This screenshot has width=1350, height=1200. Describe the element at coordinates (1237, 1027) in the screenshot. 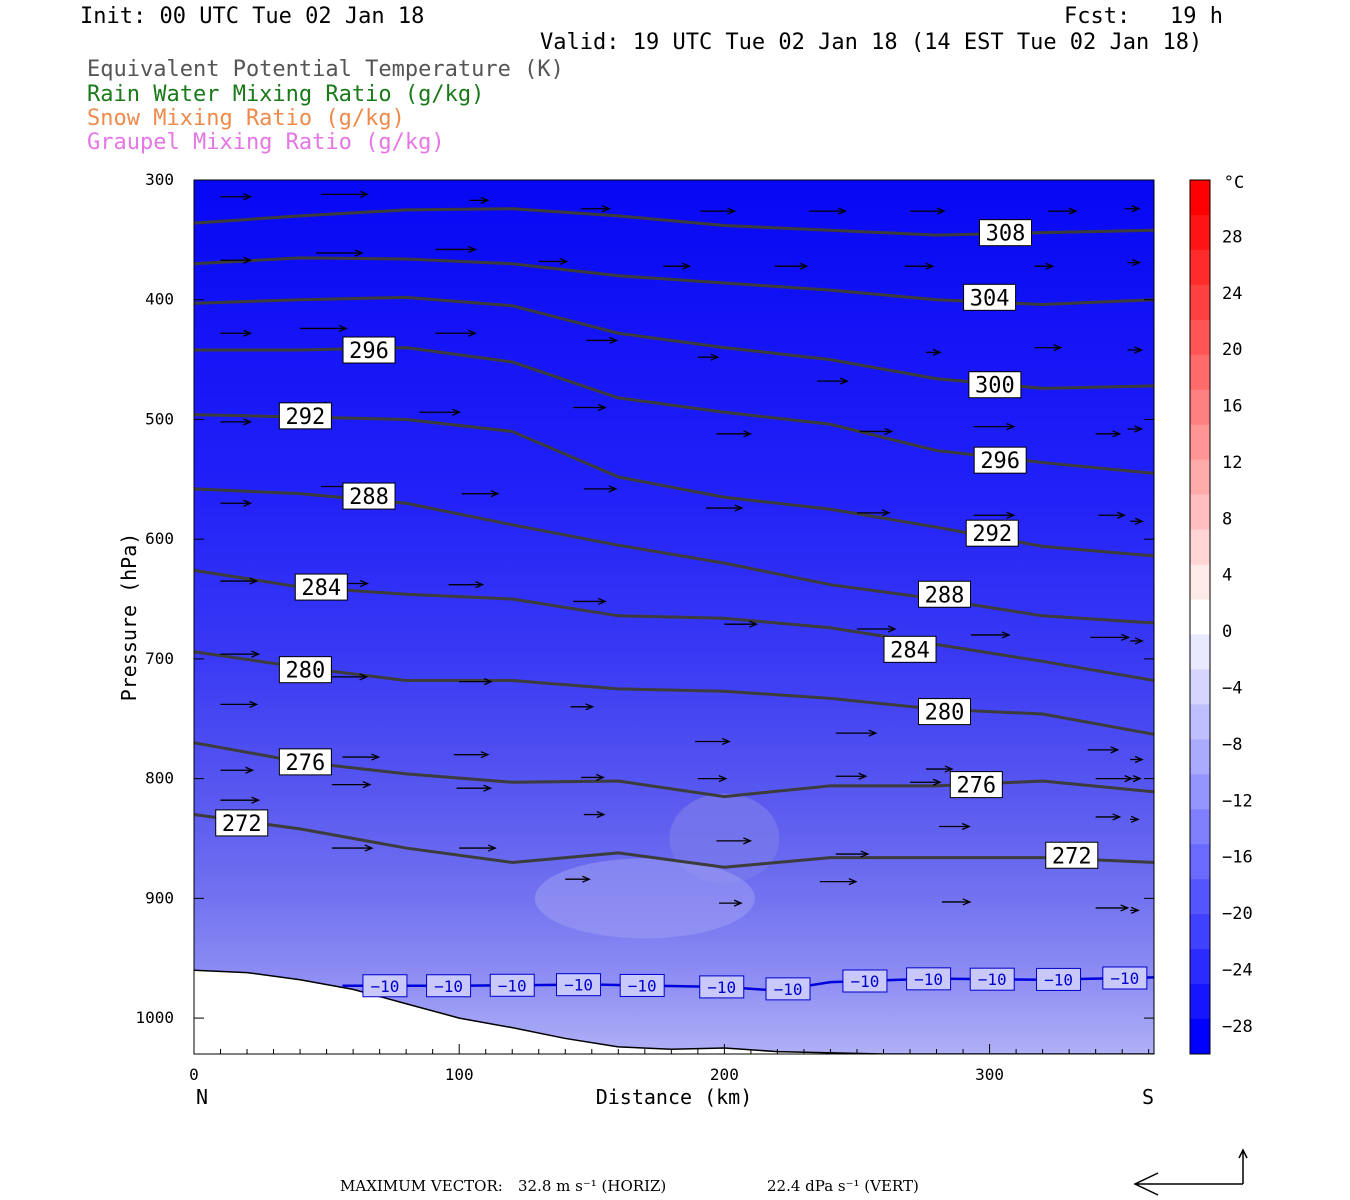

I see `colorbar-tick-label: −28` at that location.